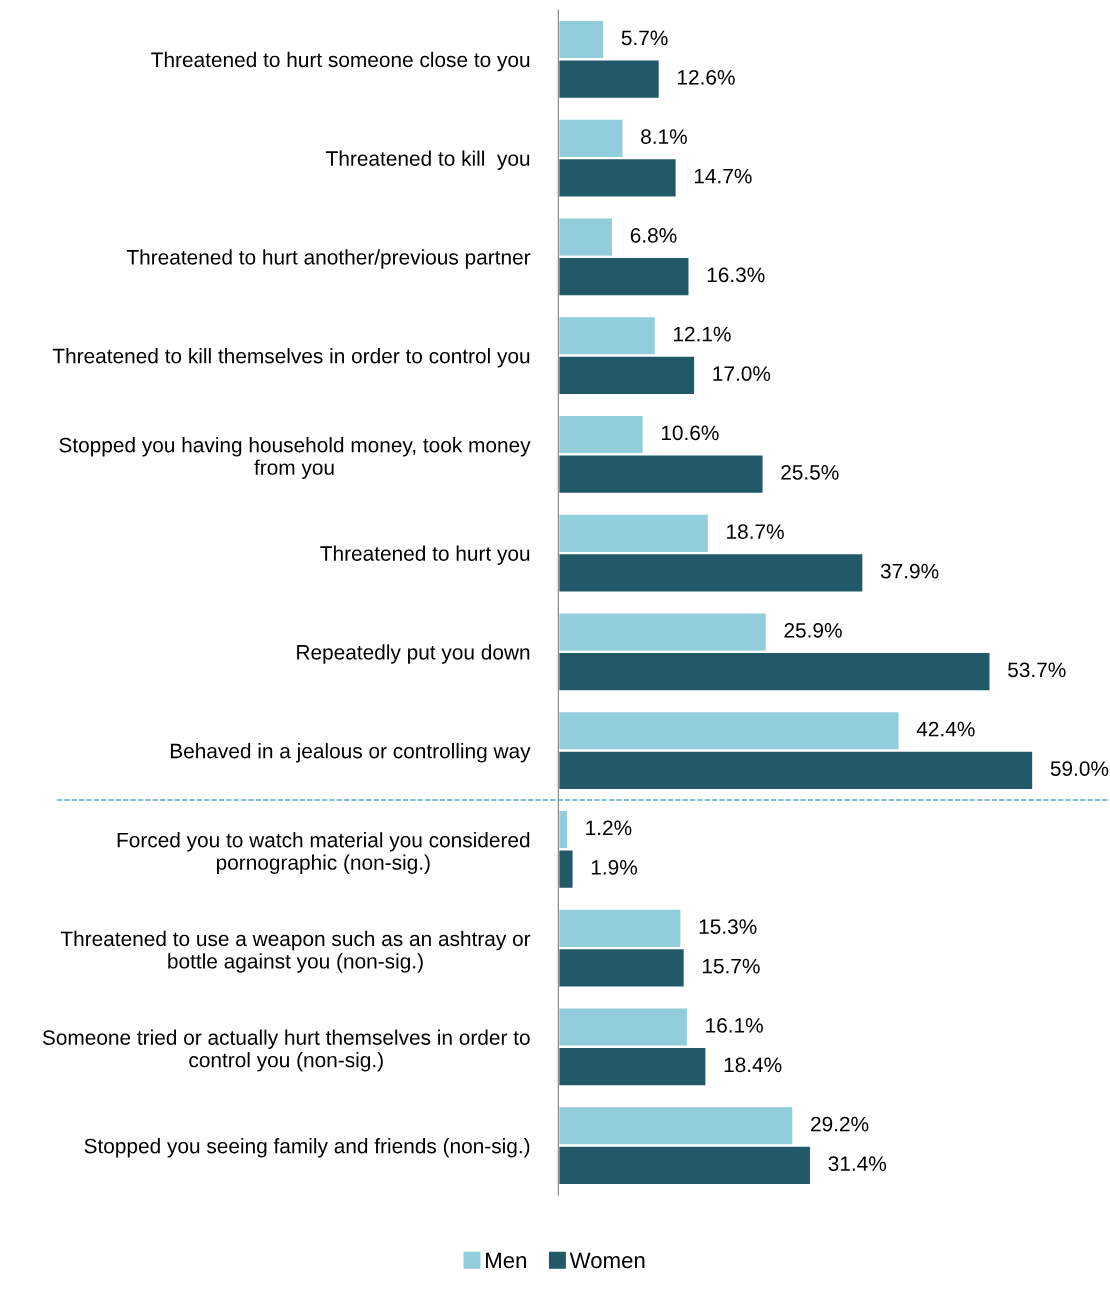 This screenshot has width=1110, height=1290. Describe the element at coordinates (428, 160) in the screenshot. I see `y-tick-label: Threatened to kill you` at that location.